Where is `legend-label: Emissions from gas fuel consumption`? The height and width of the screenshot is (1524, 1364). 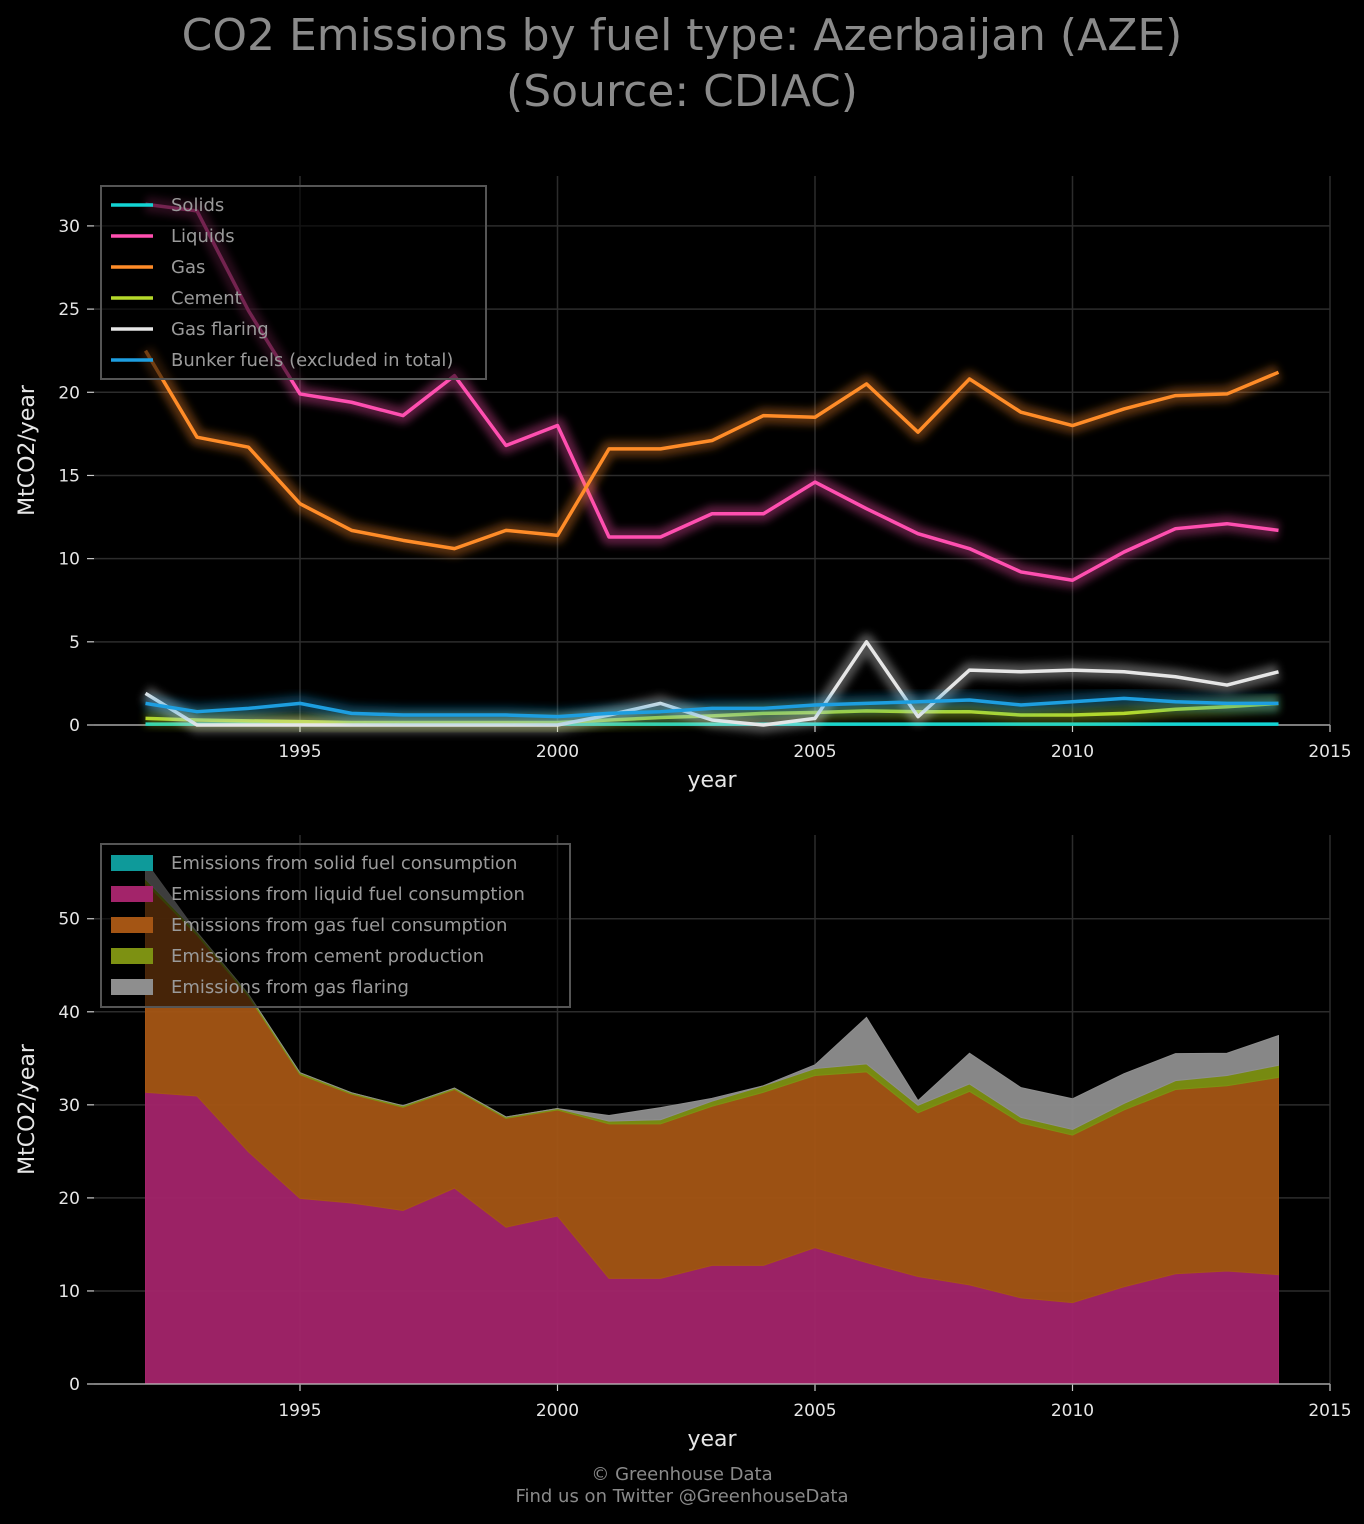 legend-label: Emissions from gas fuel consumption is located at coordinates (339, 925).